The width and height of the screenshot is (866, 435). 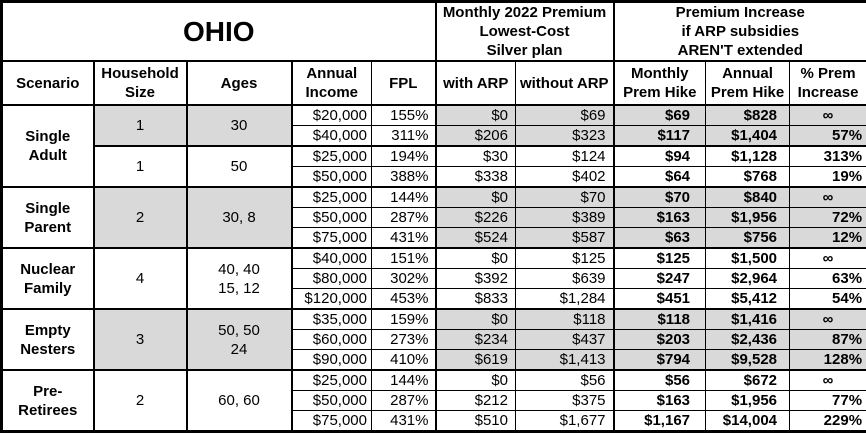 I want to click on cell-ages: 50, 50 24, so click(x=238, y=339).